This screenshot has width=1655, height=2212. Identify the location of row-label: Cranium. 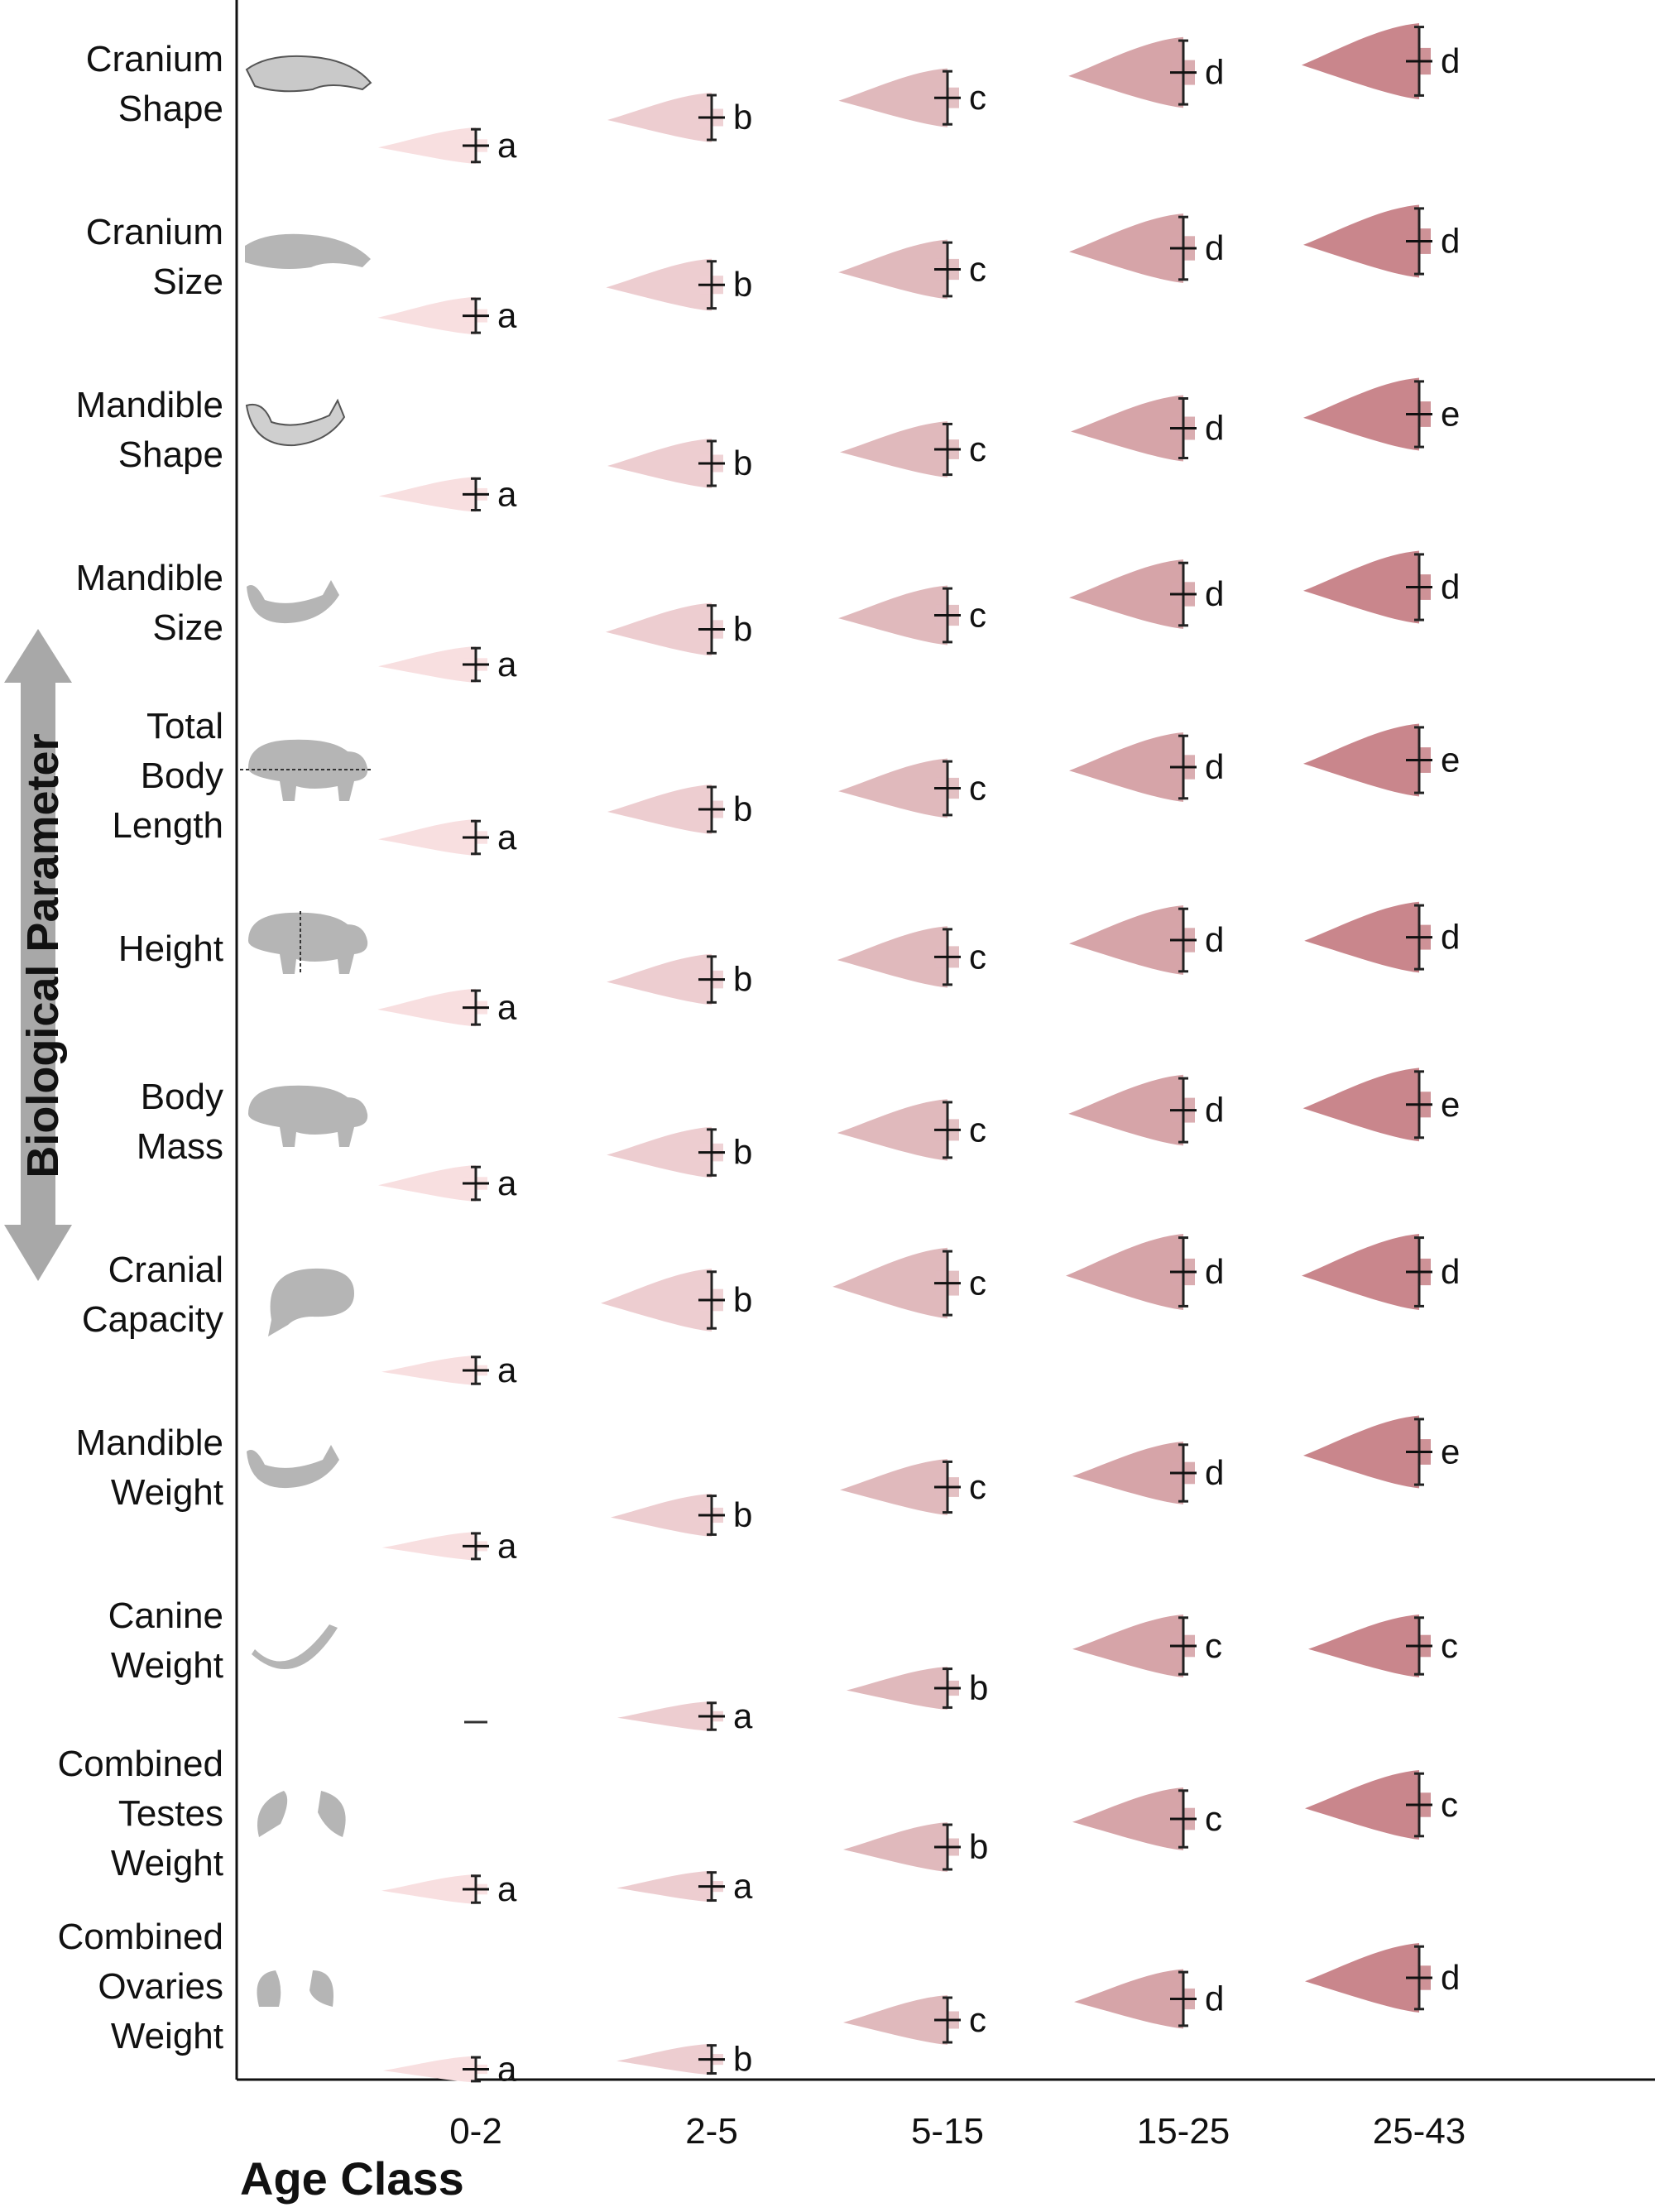
(154, 59).